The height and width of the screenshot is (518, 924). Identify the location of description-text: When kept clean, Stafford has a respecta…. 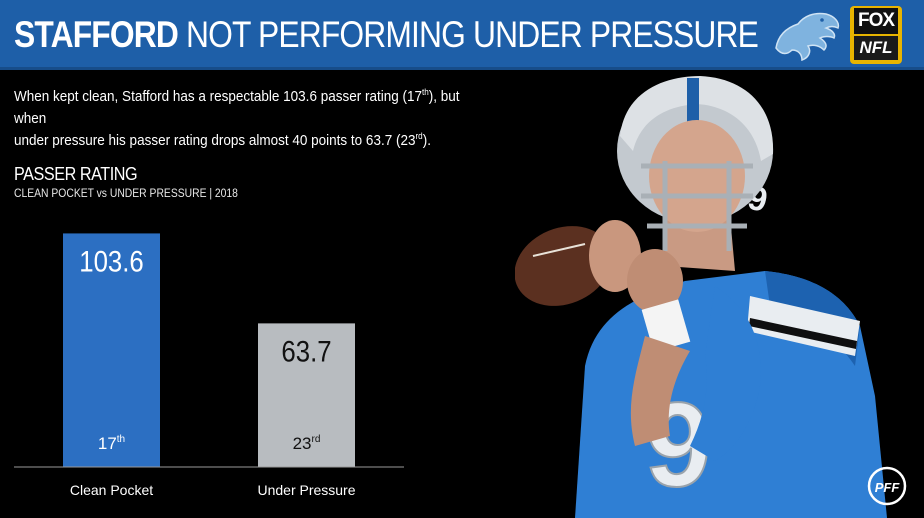
(218, 96).